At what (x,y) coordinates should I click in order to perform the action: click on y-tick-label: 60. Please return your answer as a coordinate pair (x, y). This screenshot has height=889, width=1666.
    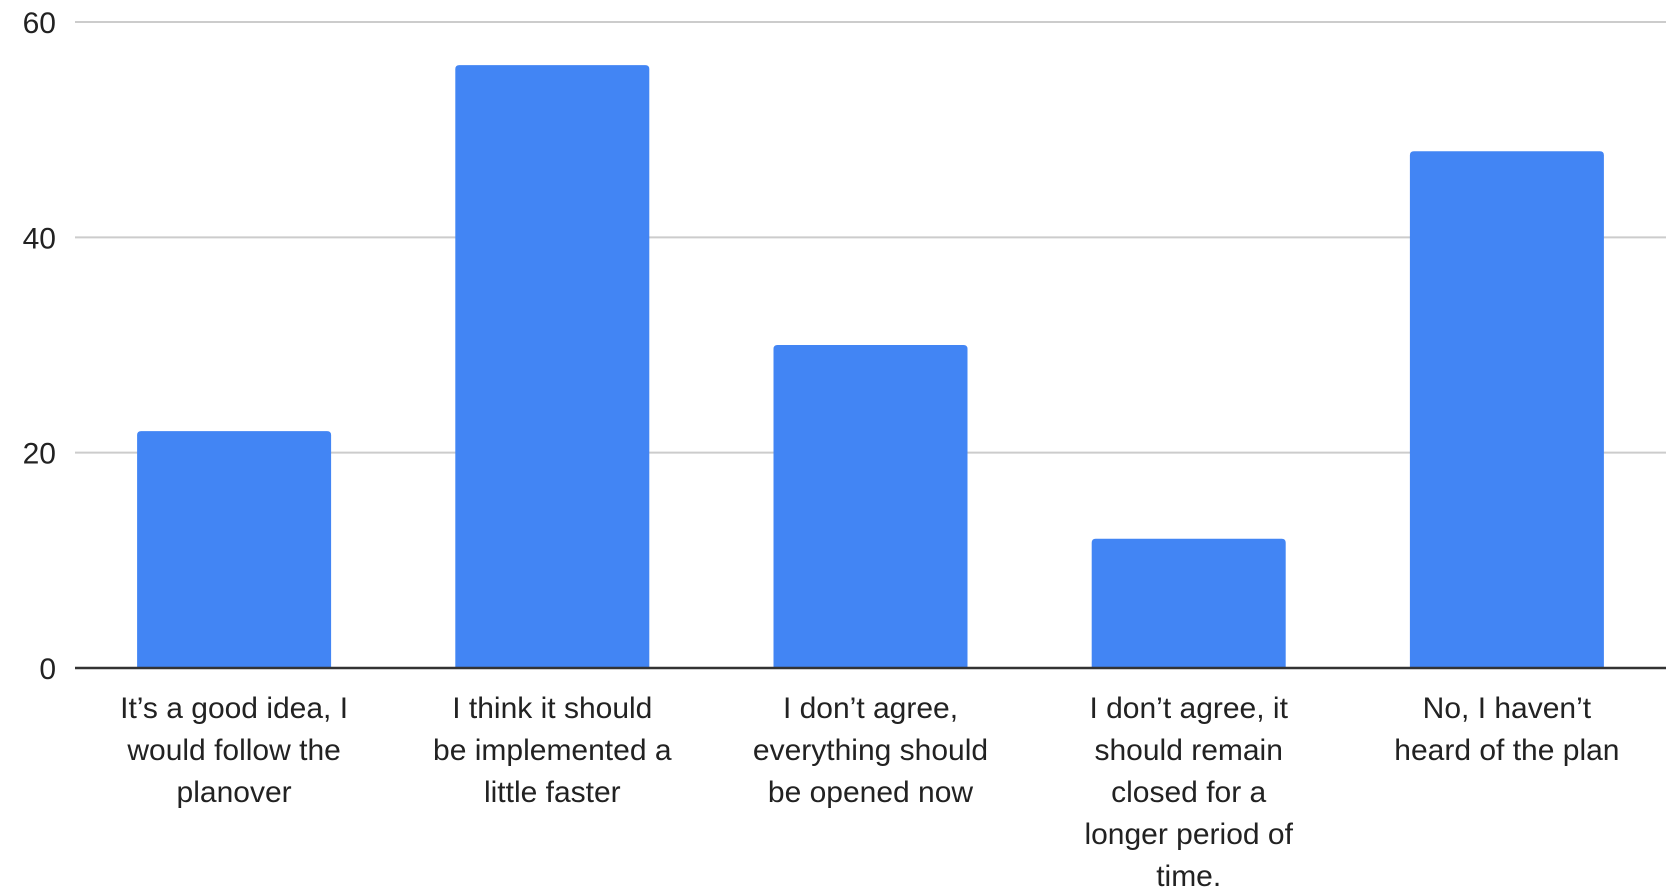
    Looking at the image, I should click on (39, 23).